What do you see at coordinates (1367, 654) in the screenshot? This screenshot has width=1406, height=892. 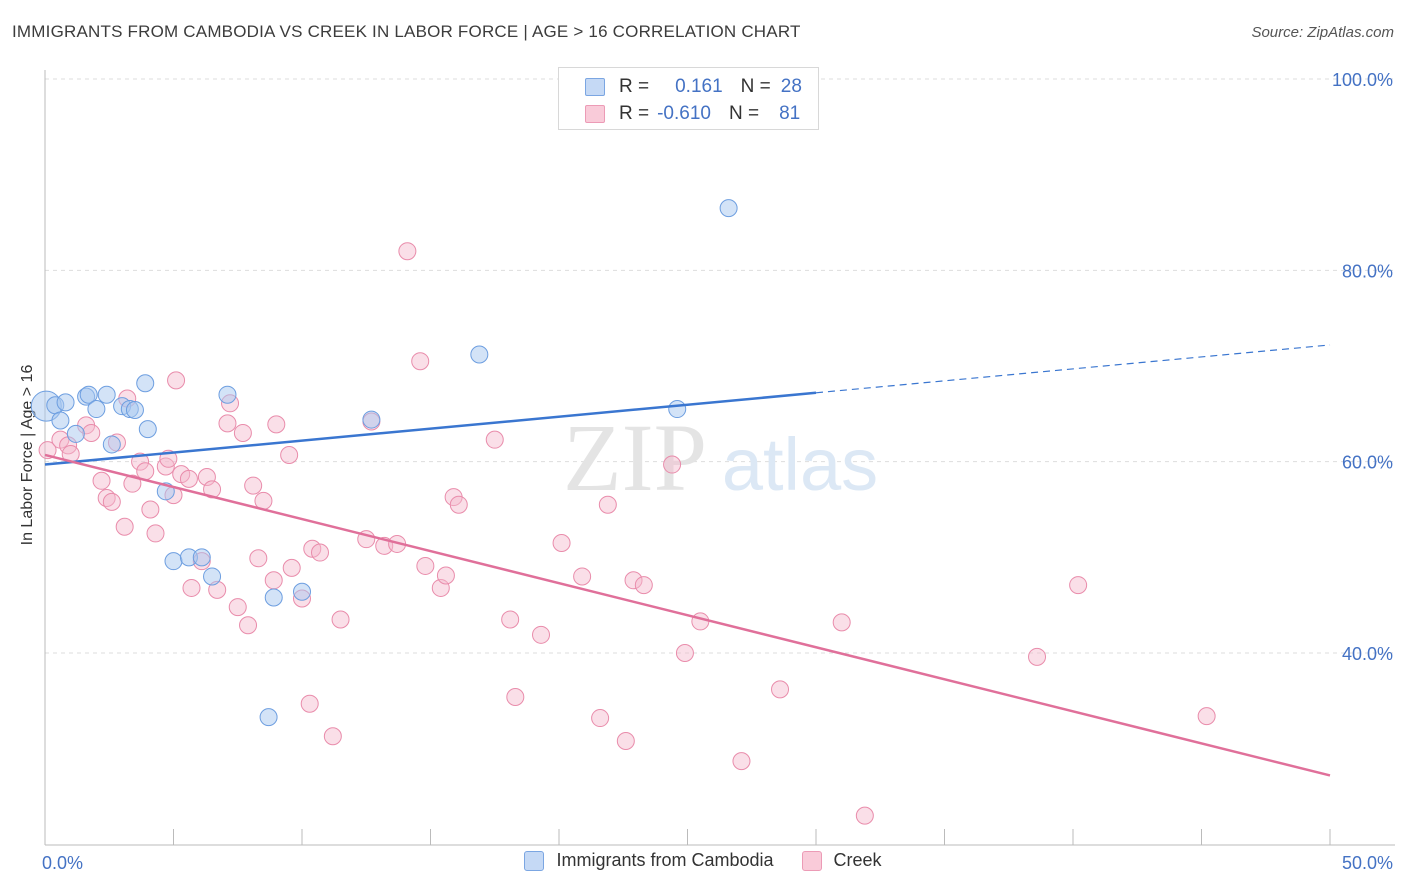 I see `y-tick-label: 40.0%` at bounding box center [1367, 654].